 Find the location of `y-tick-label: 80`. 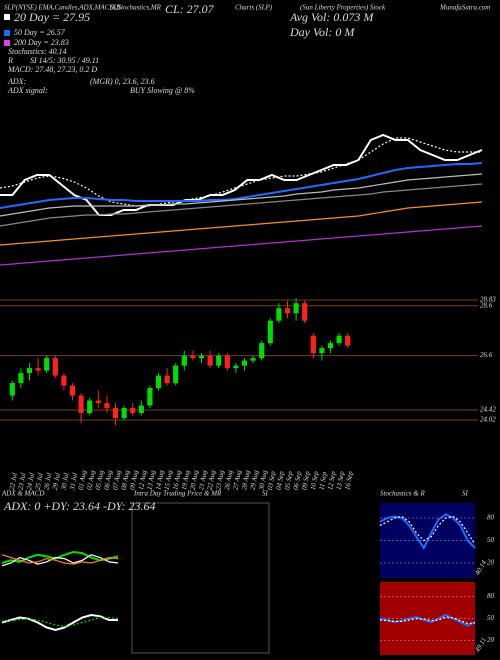

y-tick-label: 80 is located at coordinates (491, 596).